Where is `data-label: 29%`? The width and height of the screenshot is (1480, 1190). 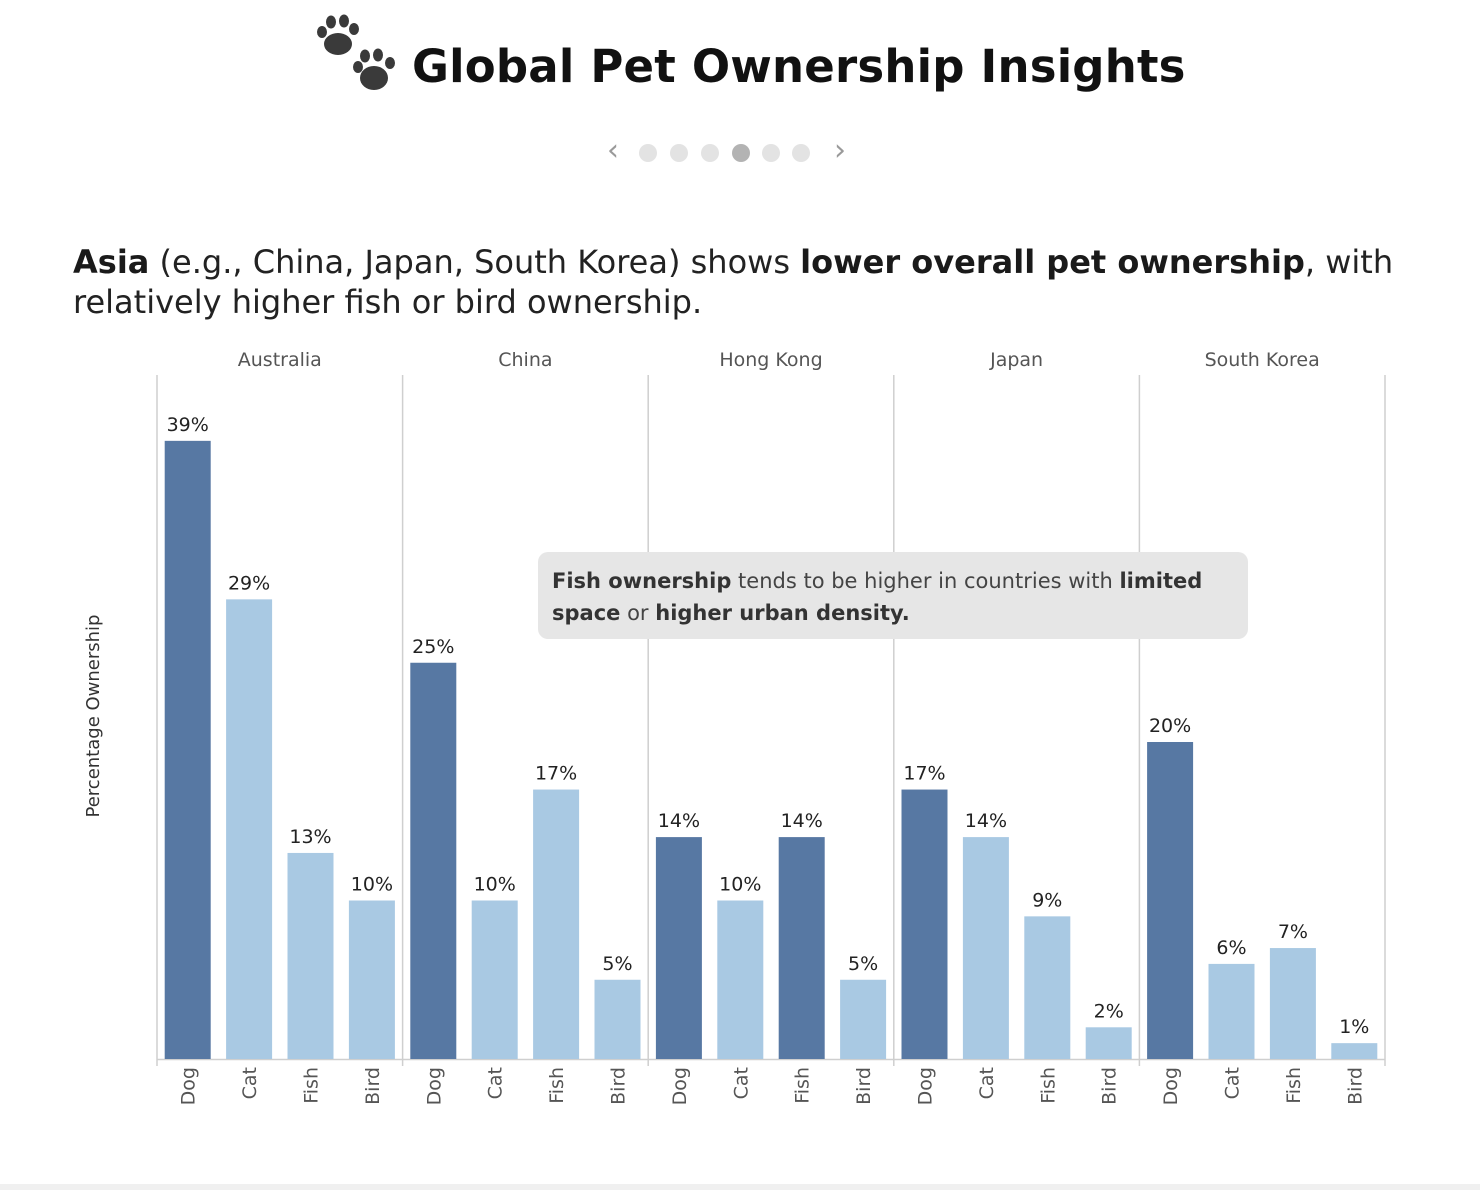
data-label: 29% is located at coordinates (249, 583).